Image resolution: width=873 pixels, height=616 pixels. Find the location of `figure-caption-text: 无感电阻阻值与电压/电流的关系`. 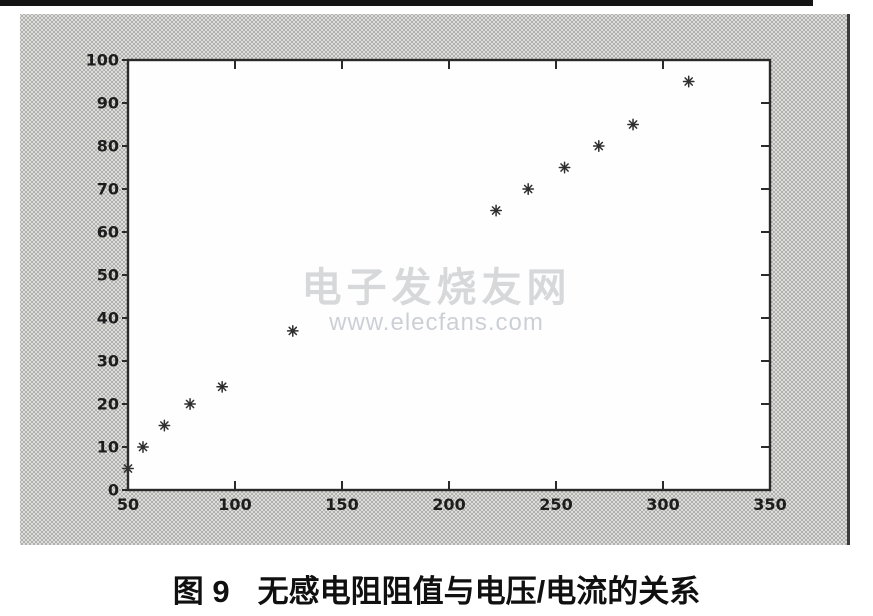

figure-caption-text: 无感电阻阻值与电压/电流的关系 is located at coordinates (479, 591).